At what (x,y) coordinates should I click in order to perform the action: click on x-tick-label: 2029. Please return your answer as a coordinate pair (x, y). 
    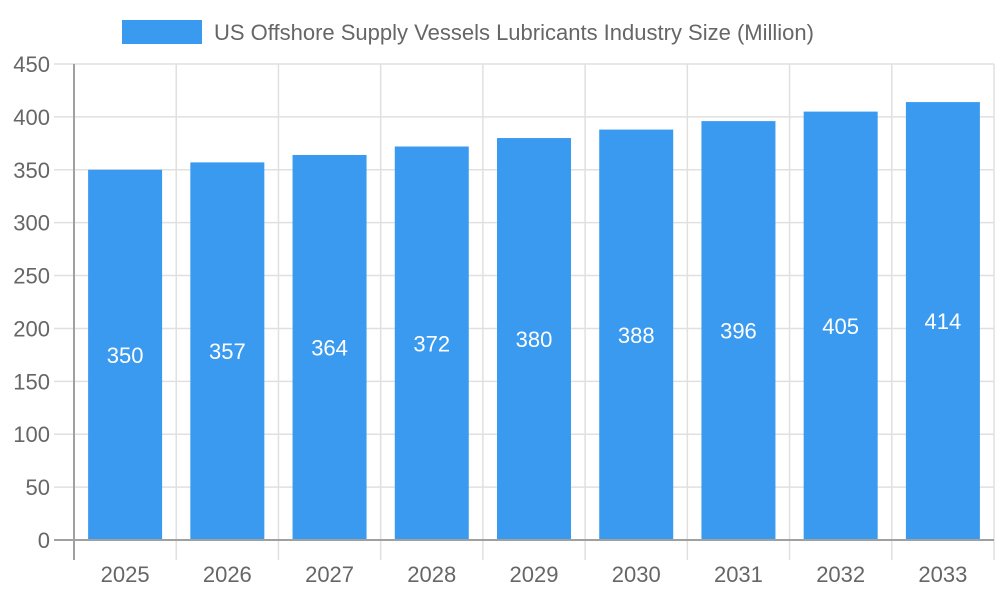
    Looking at the image, I should click on (534, 574).